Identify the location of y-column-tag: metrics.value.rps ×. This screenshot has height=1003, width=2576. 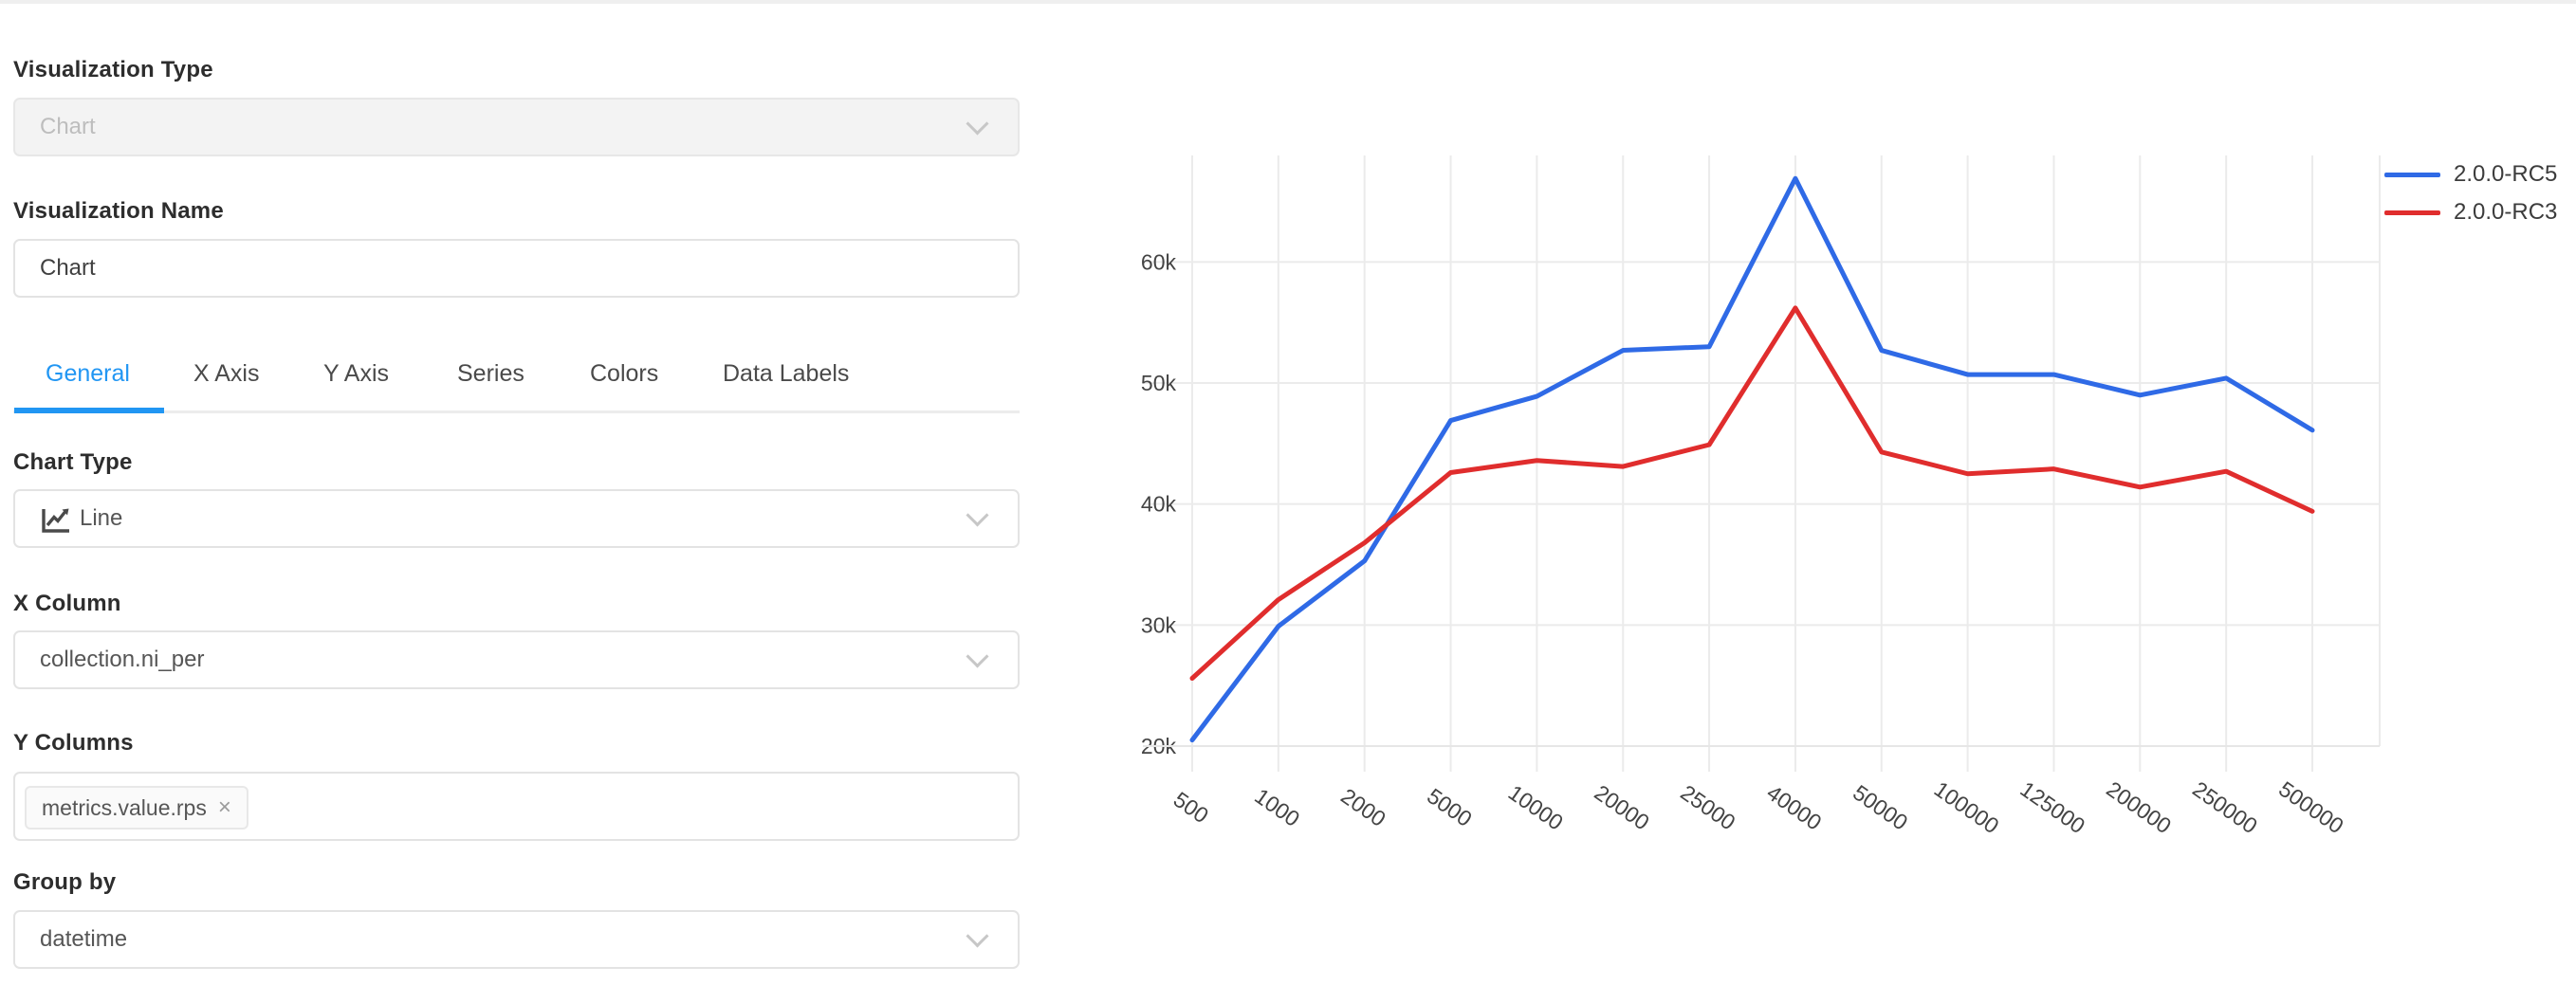
(136, 808).